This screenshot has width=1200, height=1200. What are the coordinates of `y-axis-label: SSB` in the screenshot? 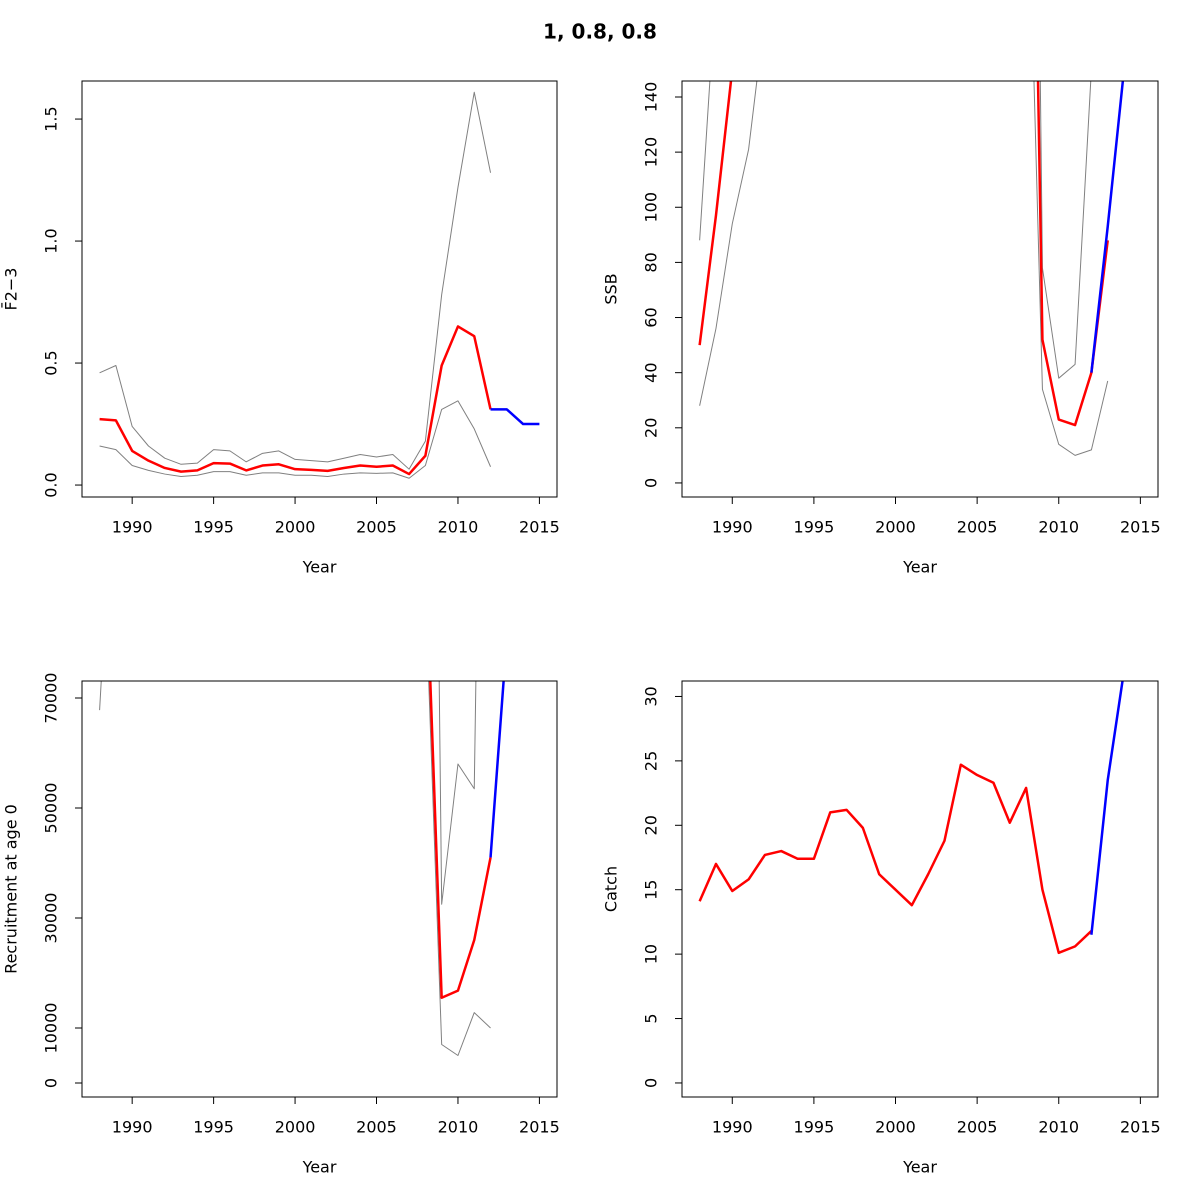 It's located at (611, 288).